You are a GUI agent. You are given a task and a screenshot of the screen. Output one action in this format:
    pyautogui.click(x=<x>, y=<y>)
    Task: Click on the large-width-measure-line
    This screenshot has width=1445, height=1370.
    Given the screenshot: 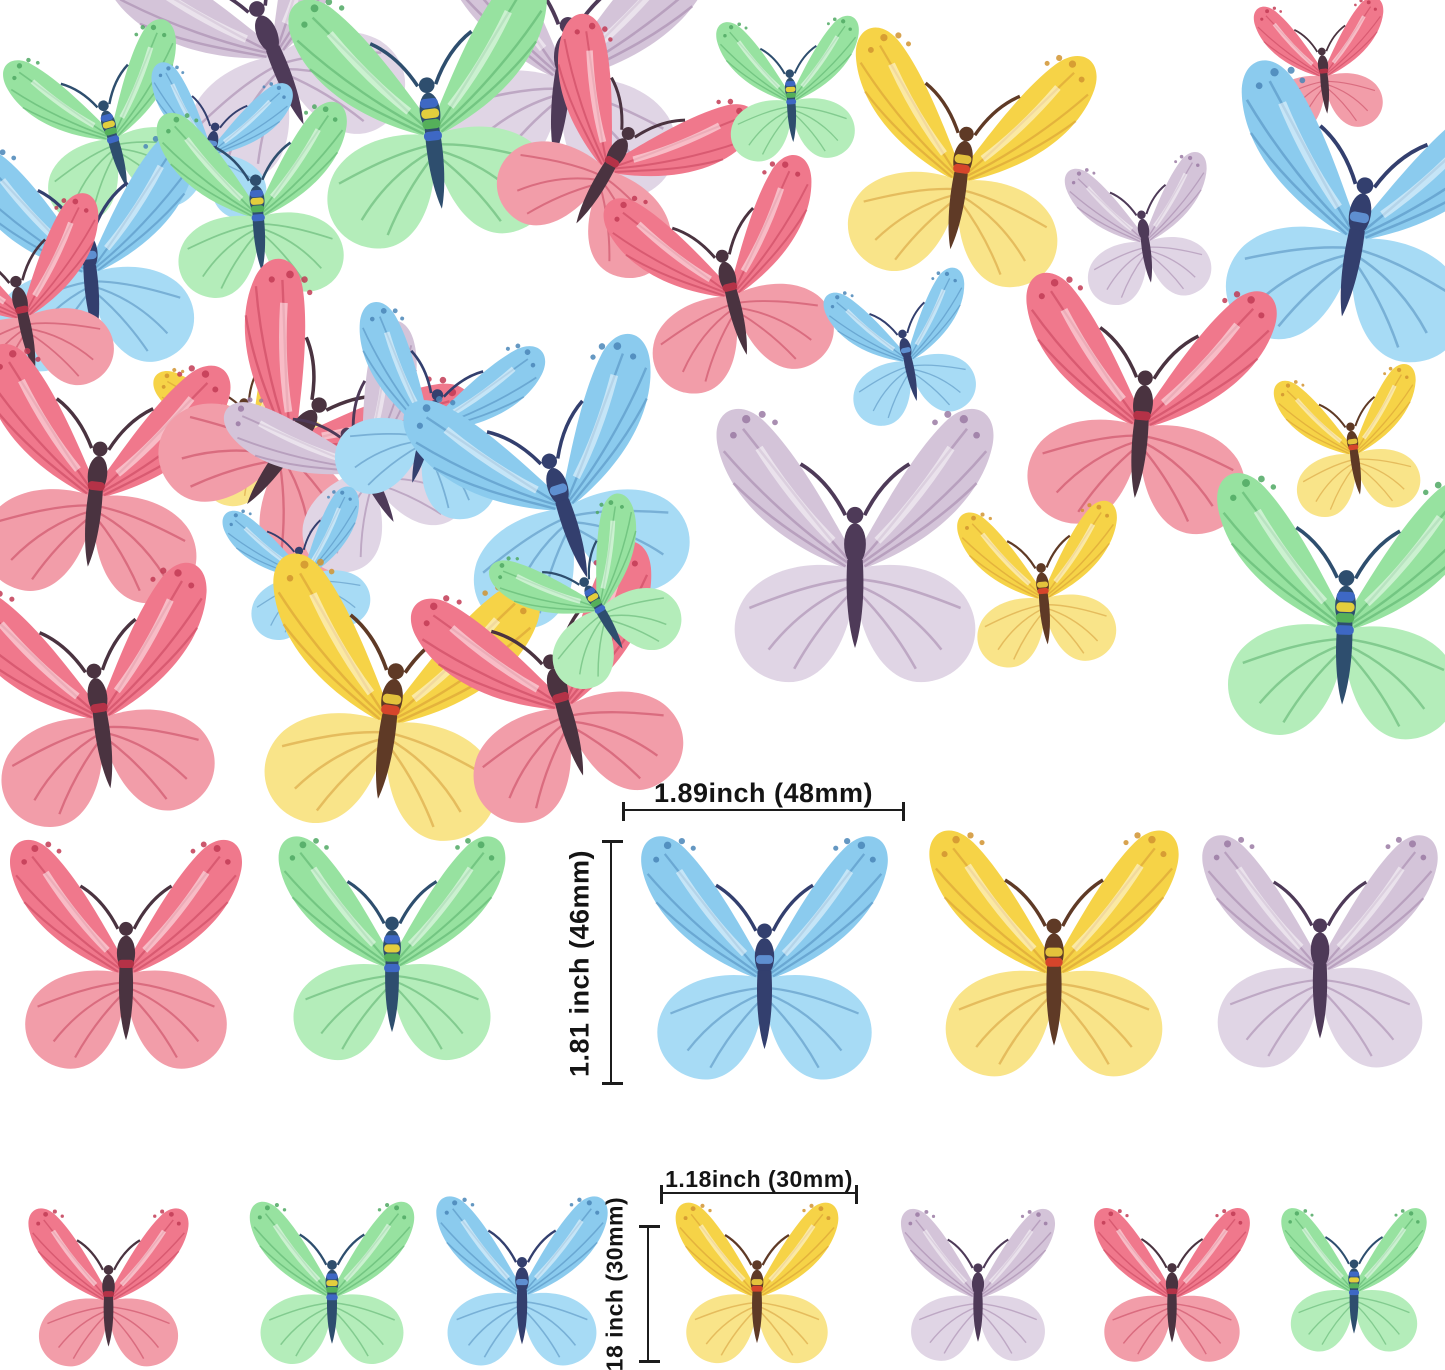 What is the action you would take?
    pyautogui.click(x=763, y=811)
    